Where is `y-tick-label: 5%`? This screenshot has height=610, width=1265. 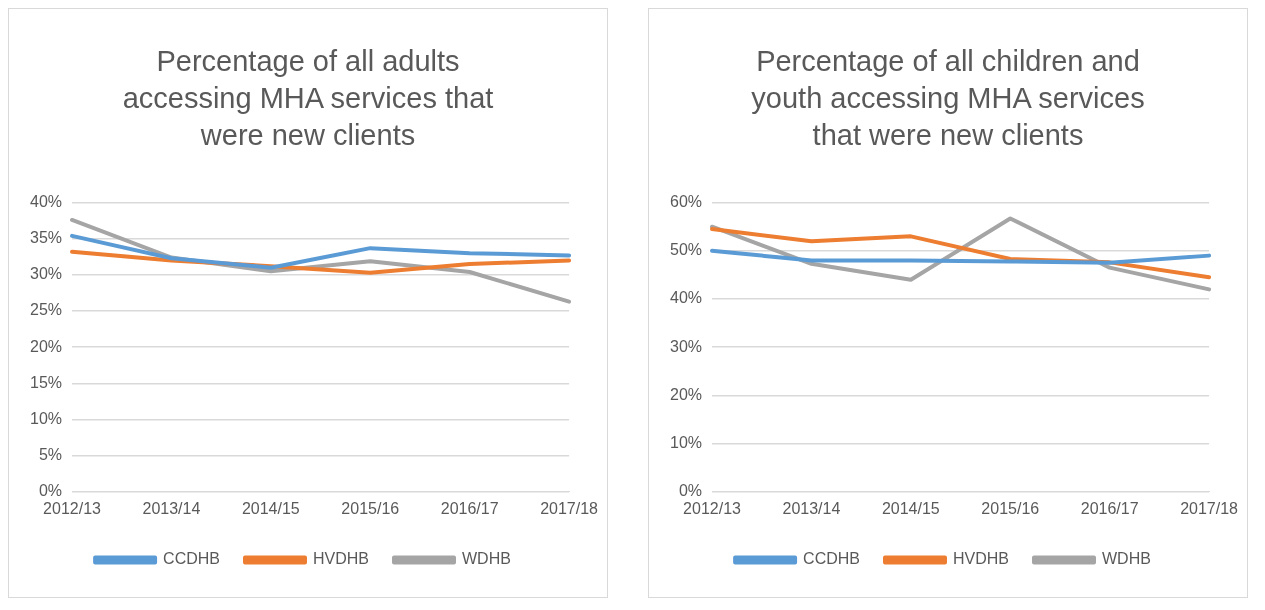
y-tick-label: 5% is located at coordinates (50, 455).